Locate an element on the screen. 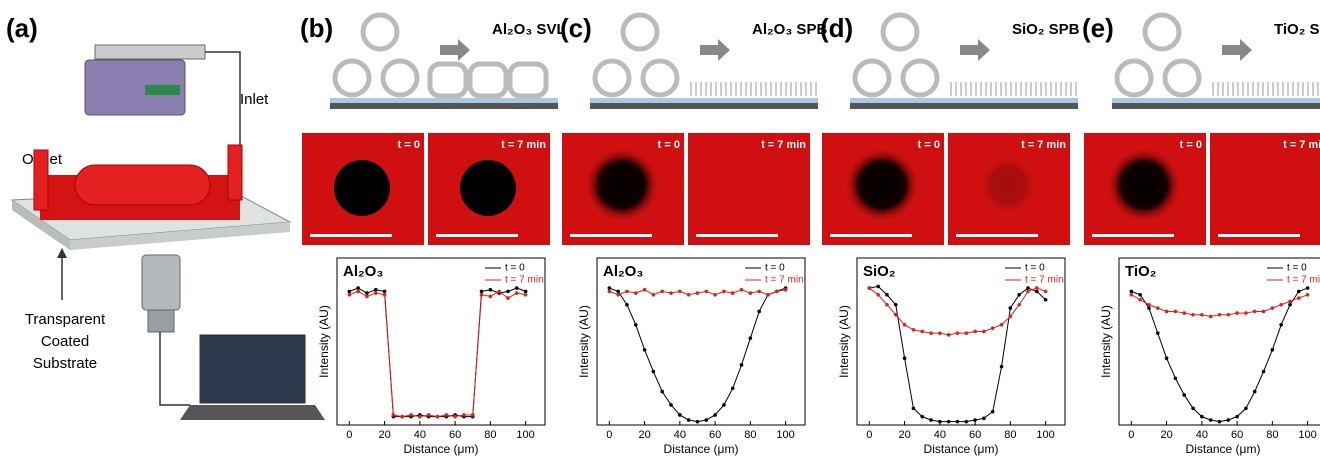 The height and width of the screenshot is (456, 1320). chart-title: SiO₂ is located at coordinates (879, 271).